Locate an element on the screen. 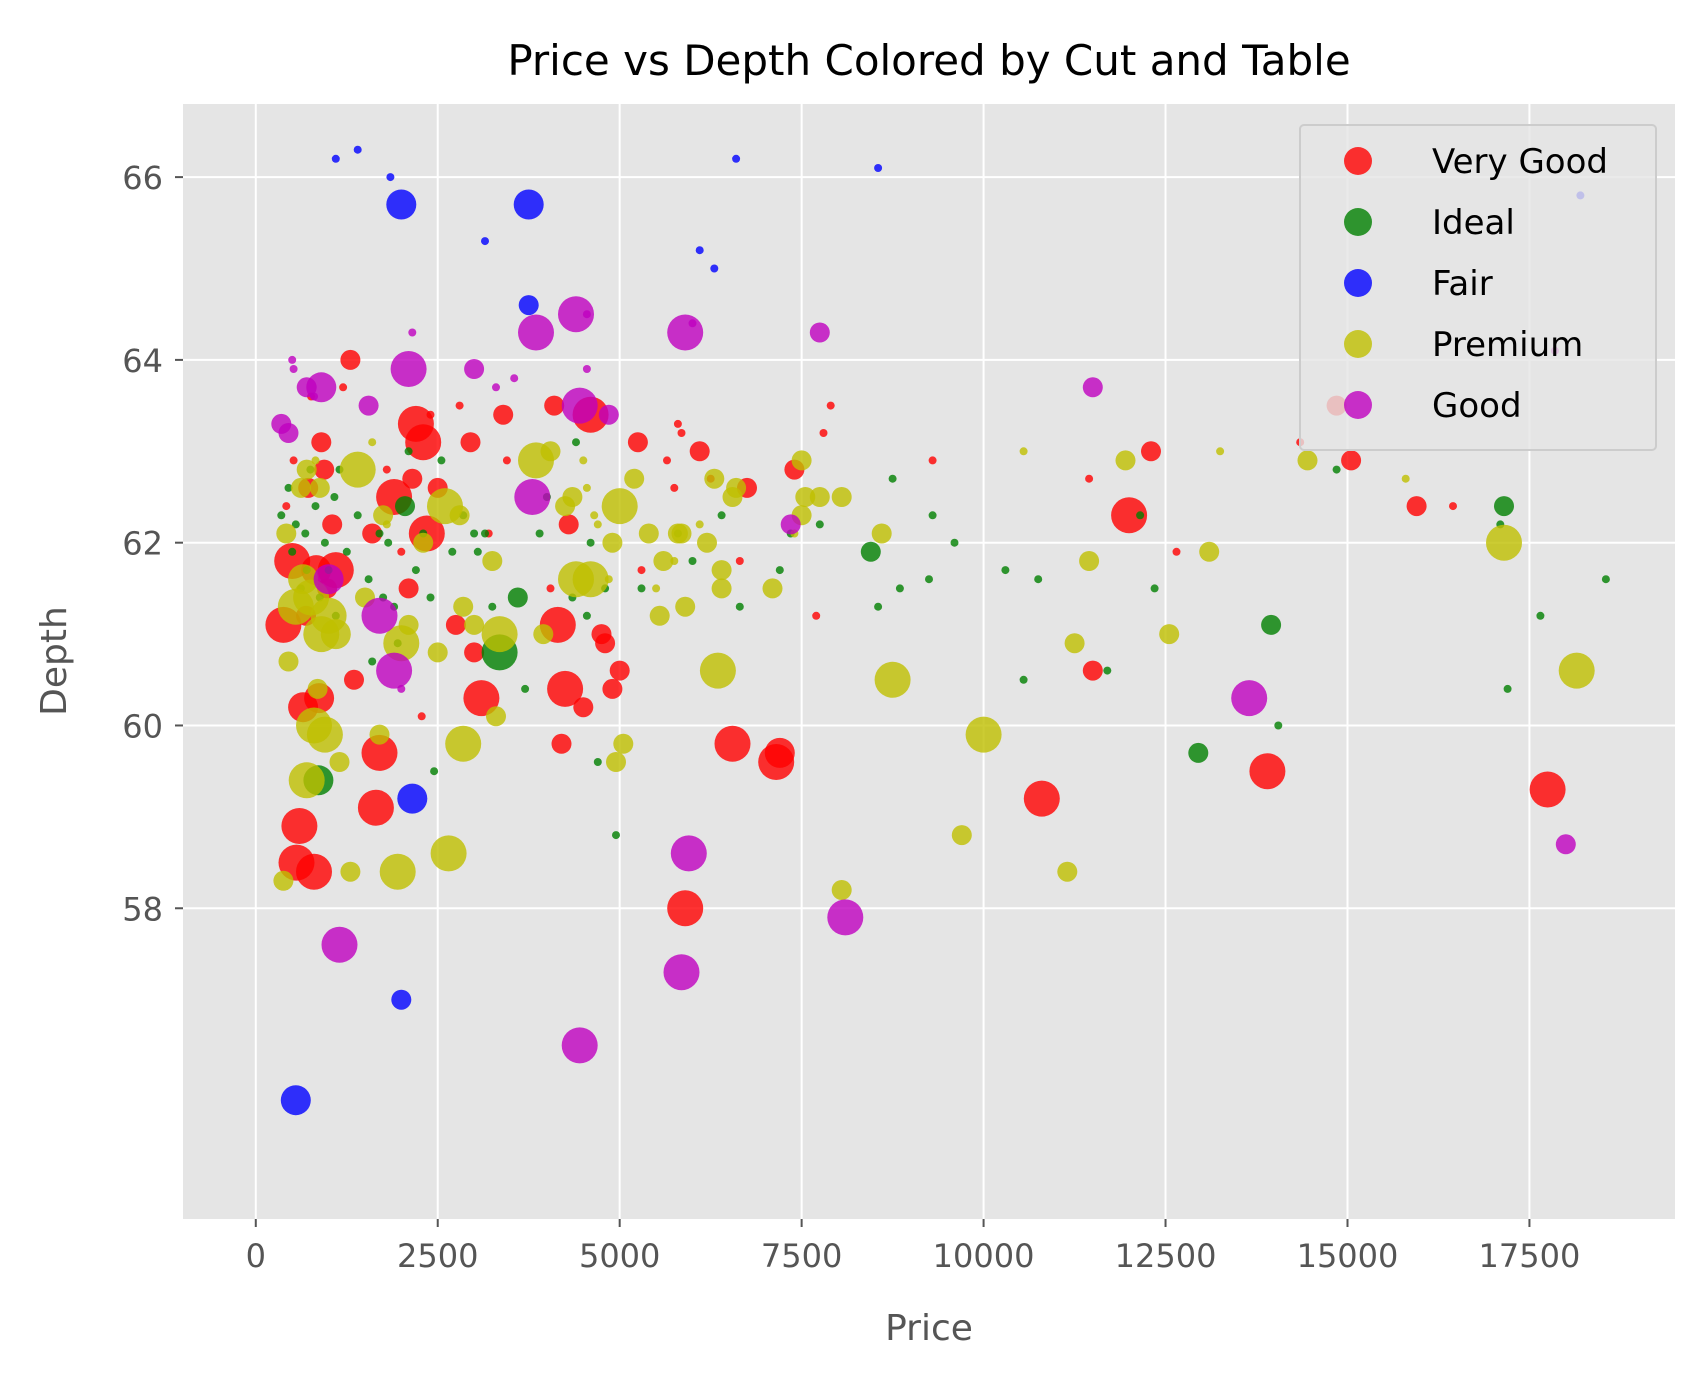 The image size is (1697, 1374). x-tick-label: 12500 is located at coordinates (1166, 1256).